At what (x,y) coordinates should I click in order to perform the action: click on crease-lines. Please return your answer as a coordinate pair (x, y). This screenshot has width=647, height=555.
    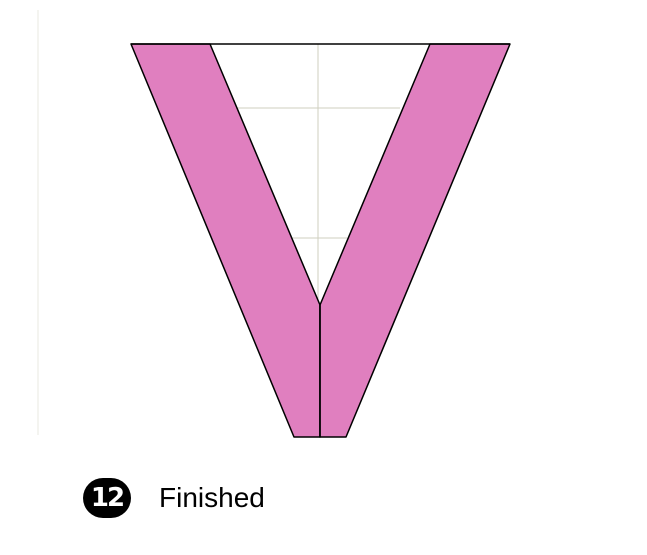
    Looking at the image, I should click on (318, 172).